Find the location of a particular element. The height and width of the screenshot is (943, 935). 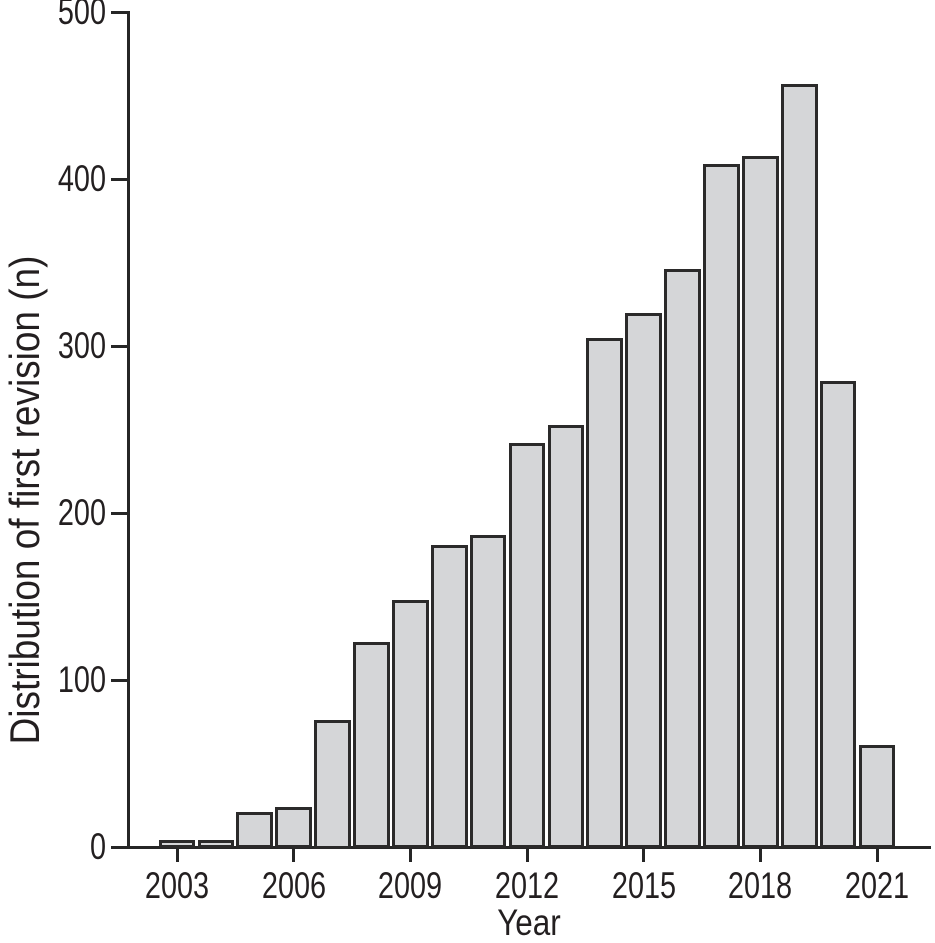

y-tick-label: 200 is located at coordinates (81, 512).